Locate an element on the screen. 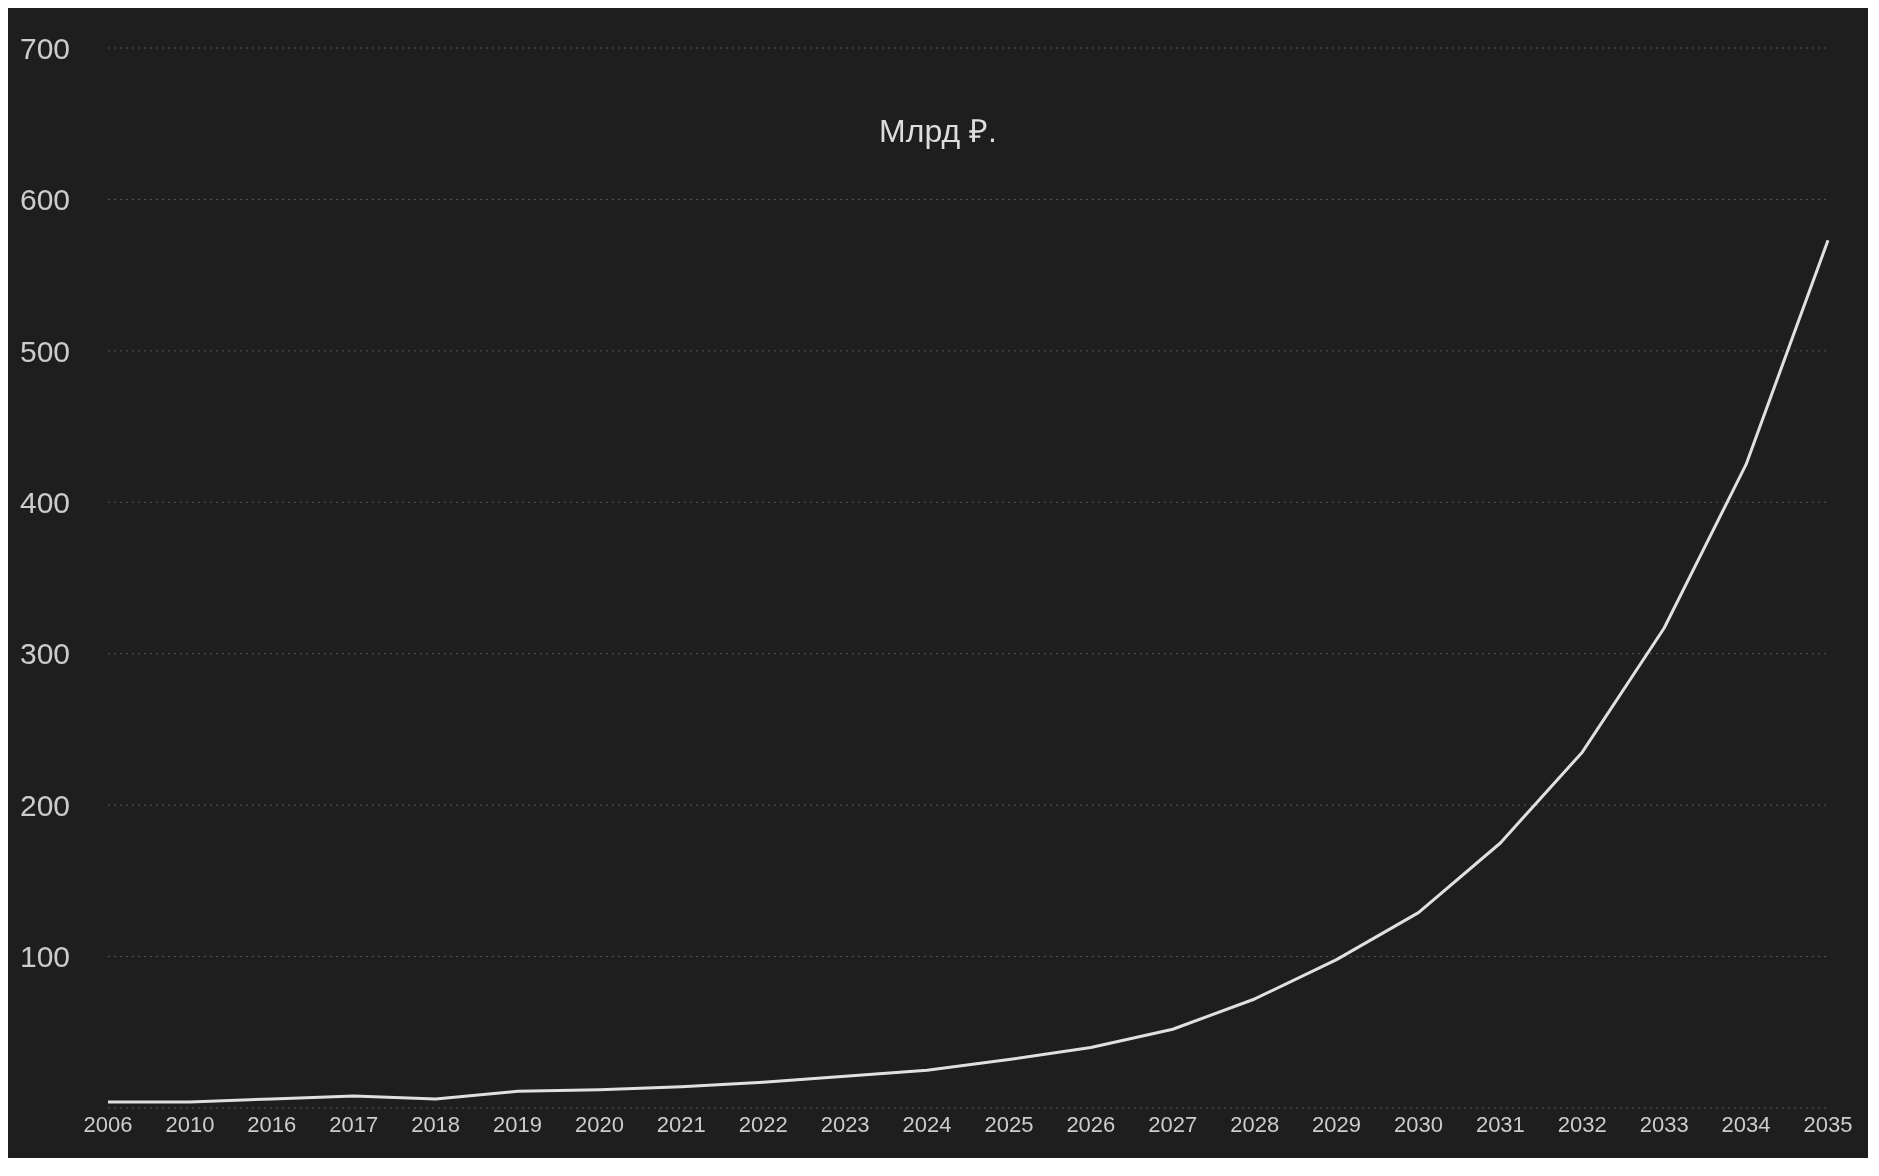  y-tick-label: 300 is located at coordinates (45, 654).